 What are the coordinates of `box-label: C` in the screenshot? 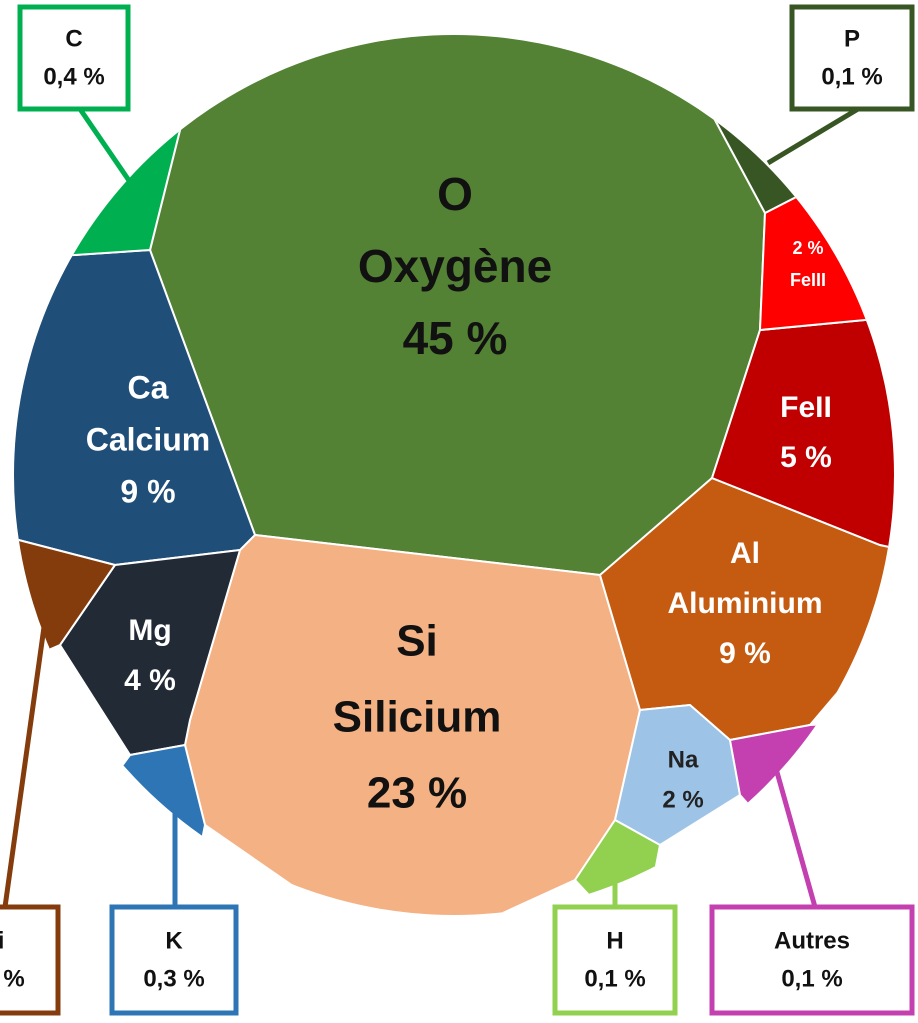 It's located at (73, 38).